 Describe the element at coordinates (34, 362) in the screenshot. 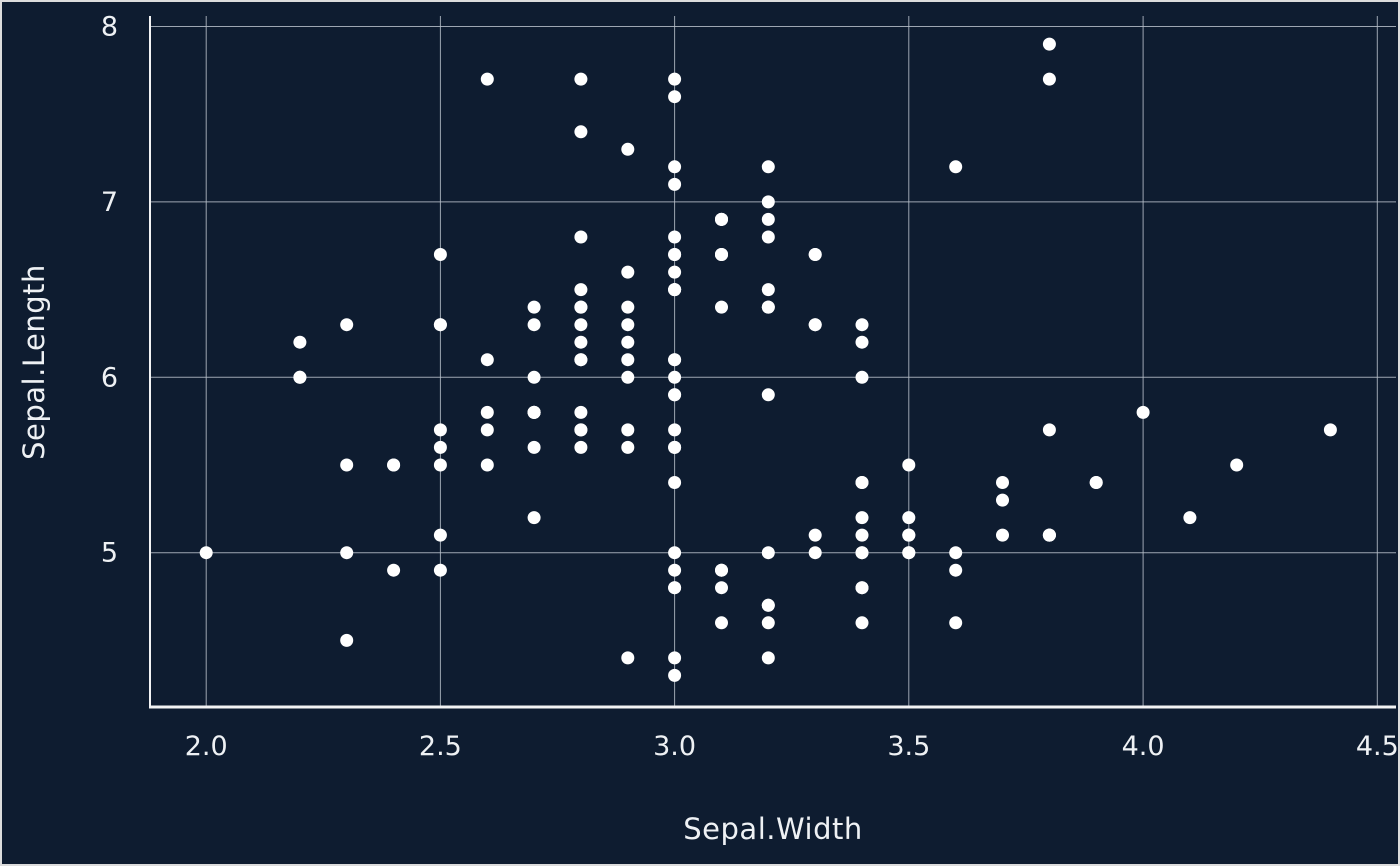

I see `y-axis-title: Sepal.Length` at that location.